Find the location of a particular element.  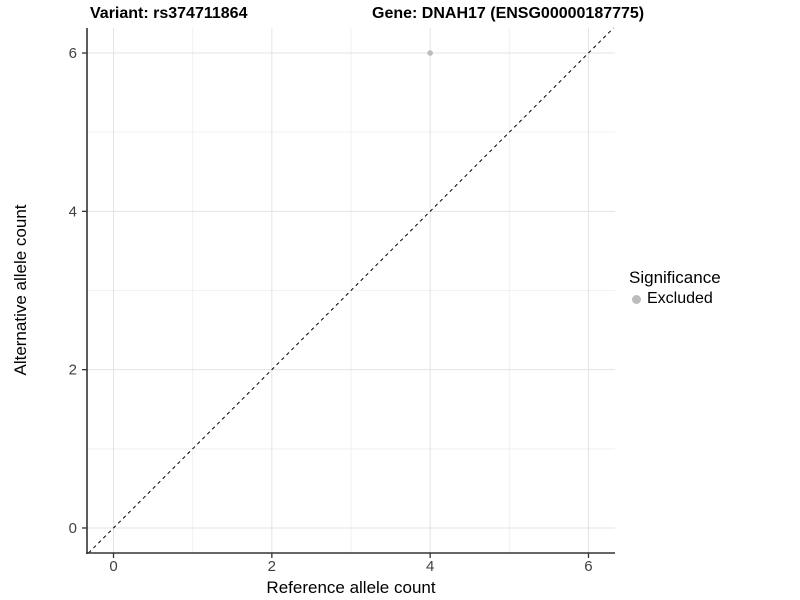

legend: Significance Excluded is located at coordinates (675, 288).